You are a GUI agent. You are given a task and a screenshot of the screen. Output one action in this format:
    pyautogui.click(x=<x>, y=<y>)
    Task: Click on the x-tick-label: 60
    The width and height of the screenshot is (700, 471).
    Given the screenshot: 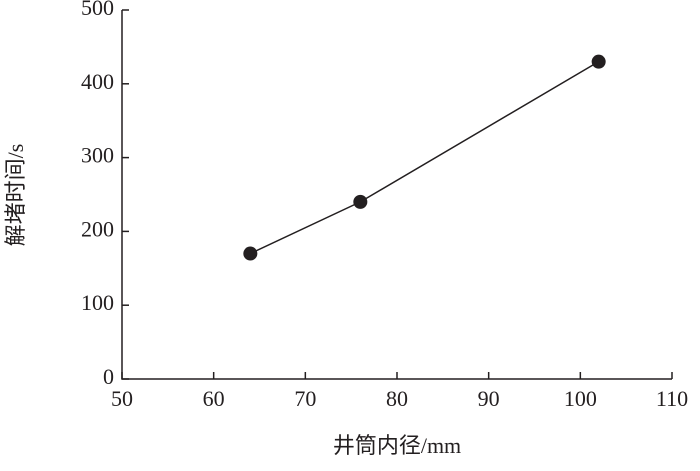 What is the action you would take?
    pyautogui.click(x=214, y=398)
    